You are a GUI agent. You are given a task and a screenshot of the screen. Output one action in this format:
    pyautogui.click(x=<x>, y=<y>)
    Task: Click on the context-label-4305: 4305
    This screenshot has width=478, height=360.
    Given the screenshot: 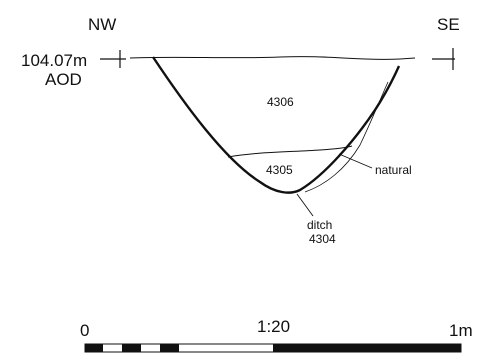 What is the action you would take?
    pyautogui.click(x=279, y=170)
    